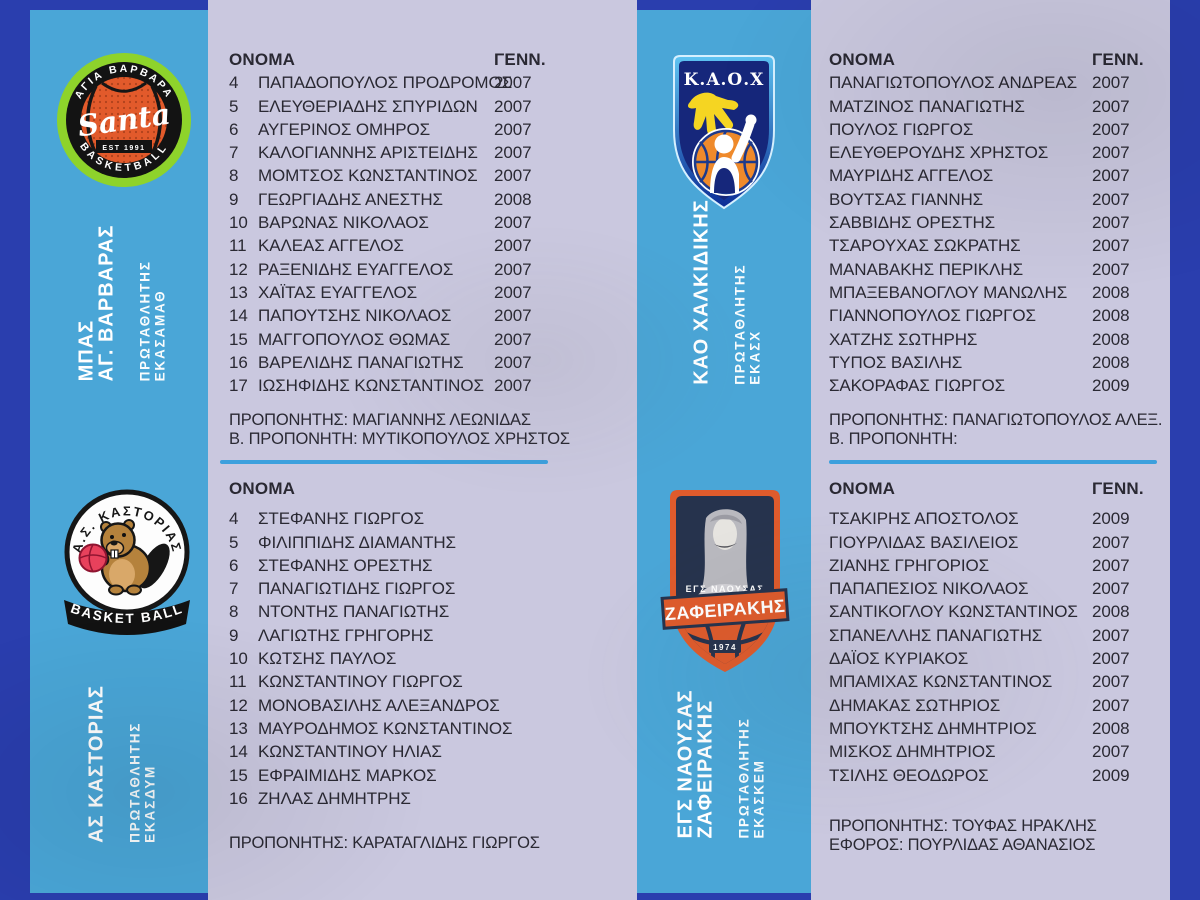 This screenshot has width=1200, height=900. I want to click on left-section-divider, so click(384, 462).